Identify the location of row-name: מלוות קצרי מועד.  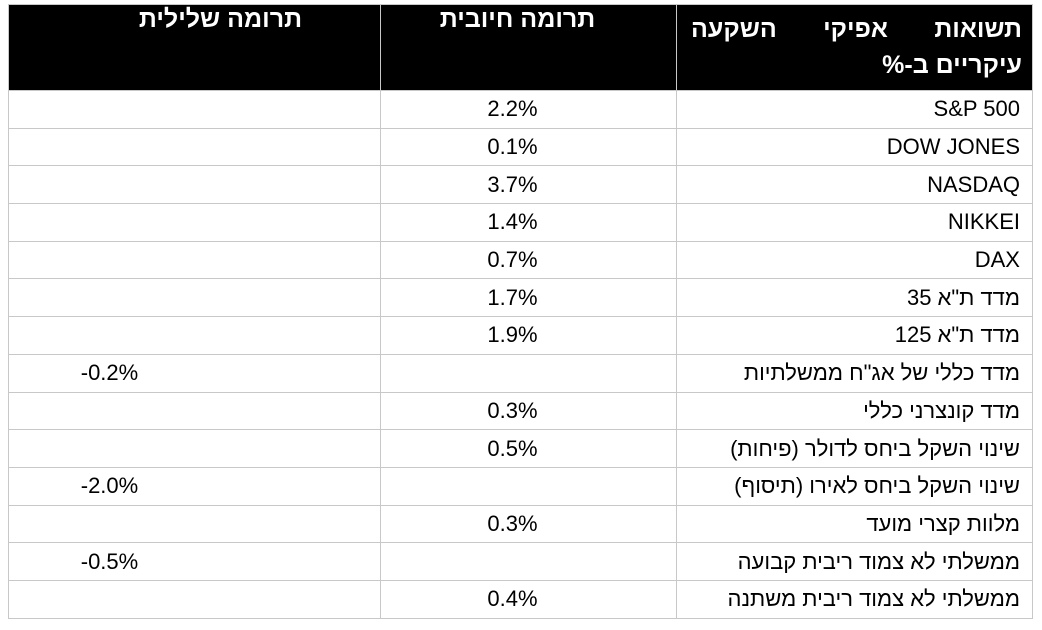
(854, 524).